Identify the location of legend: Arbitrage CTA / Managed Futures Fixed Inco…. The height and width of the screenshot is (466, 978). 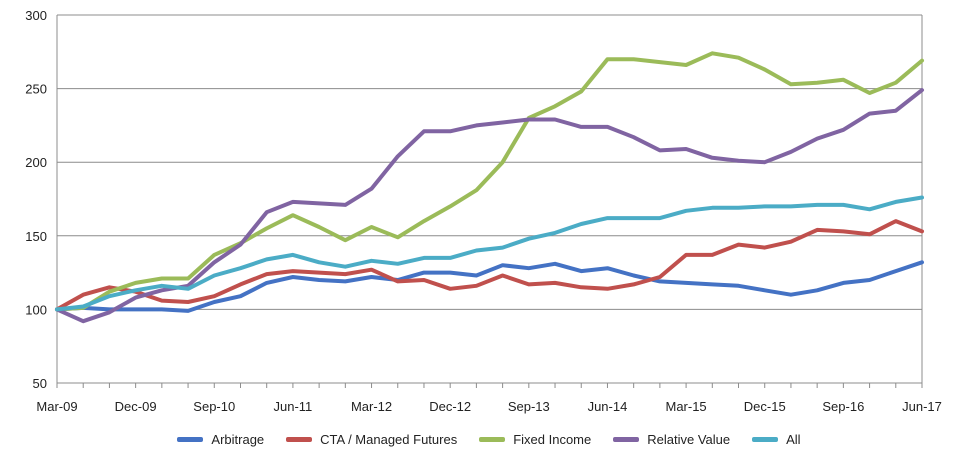
(489, 439).